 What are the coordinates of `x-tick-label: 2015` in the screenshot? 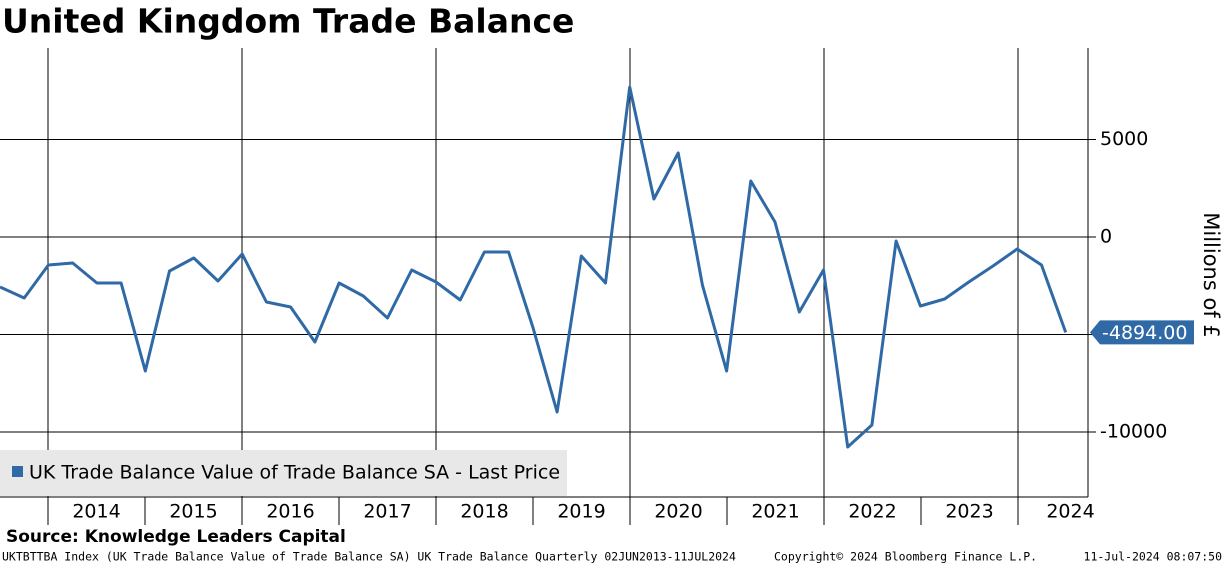 It's located at (193, 512).